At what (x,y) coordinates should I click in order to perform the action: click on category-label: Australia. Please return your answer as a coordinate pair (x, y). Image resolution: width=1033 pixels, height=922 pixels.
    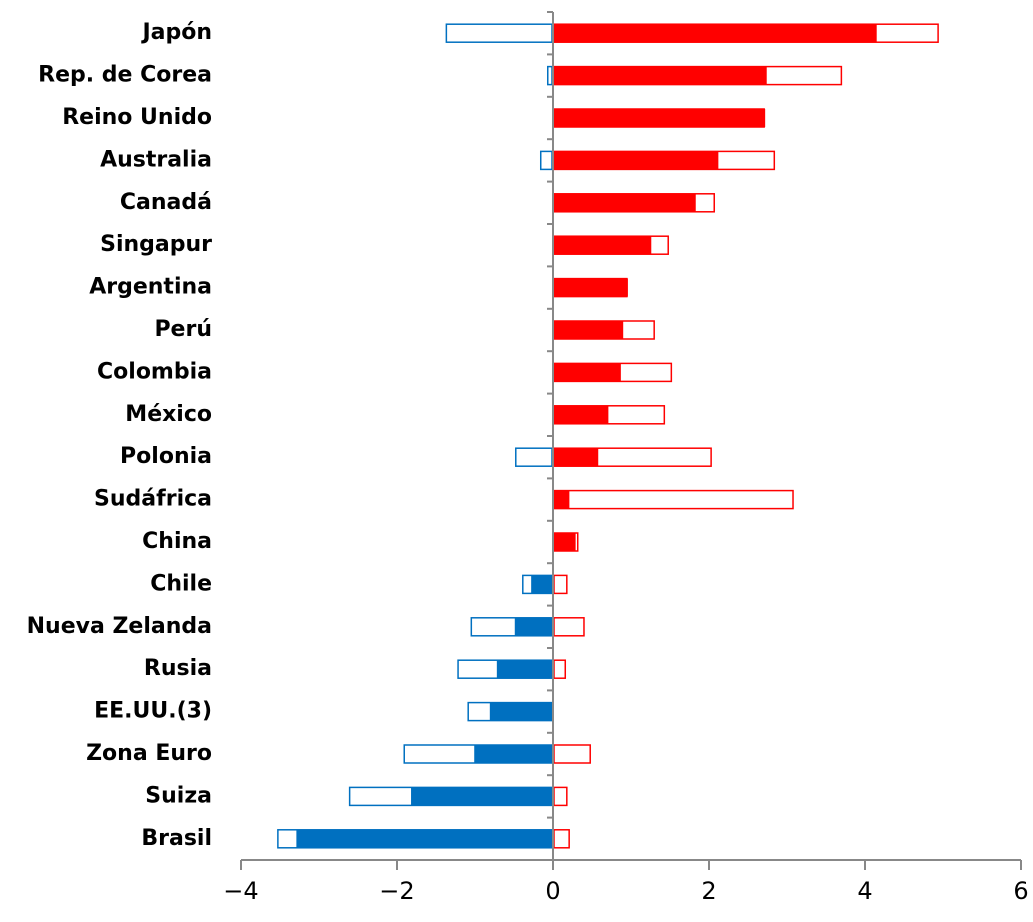
    Looking at the image, I should click on (156, 159).